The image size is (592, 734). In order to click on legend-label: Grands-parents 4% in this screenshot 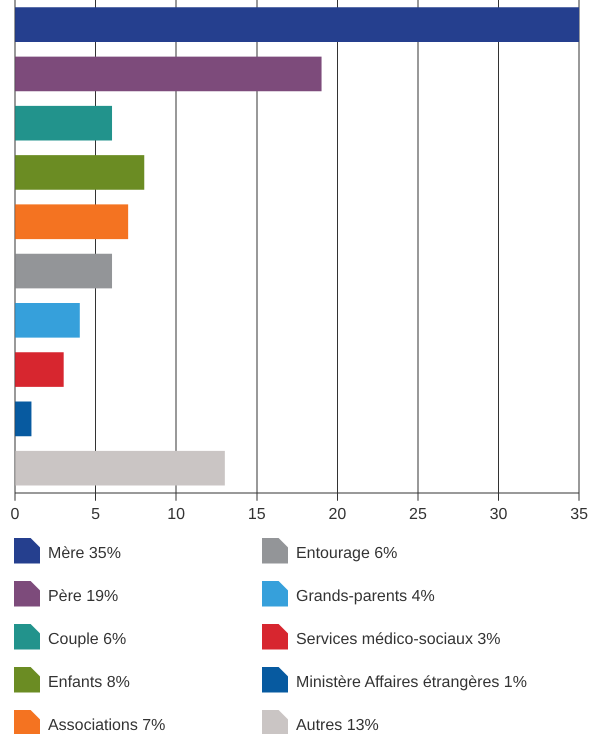, I will do `click(365, 597)`.